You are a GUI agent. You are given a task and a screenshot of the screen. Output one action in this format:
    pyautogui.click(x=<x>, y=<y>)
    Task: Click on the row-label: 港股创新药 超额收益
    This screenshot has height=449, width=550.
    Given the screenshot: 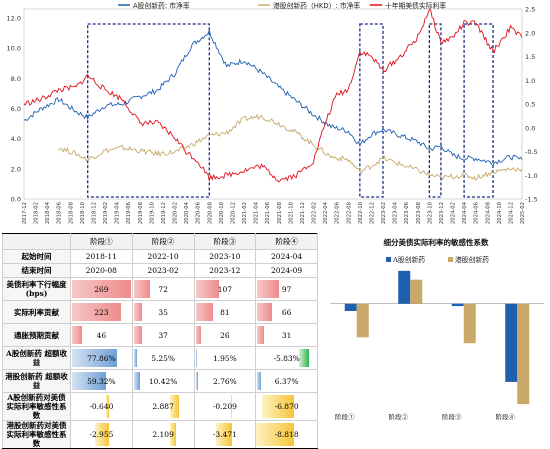 What is the action you would take?
    pyautogui.click(x=36, y=381)
    